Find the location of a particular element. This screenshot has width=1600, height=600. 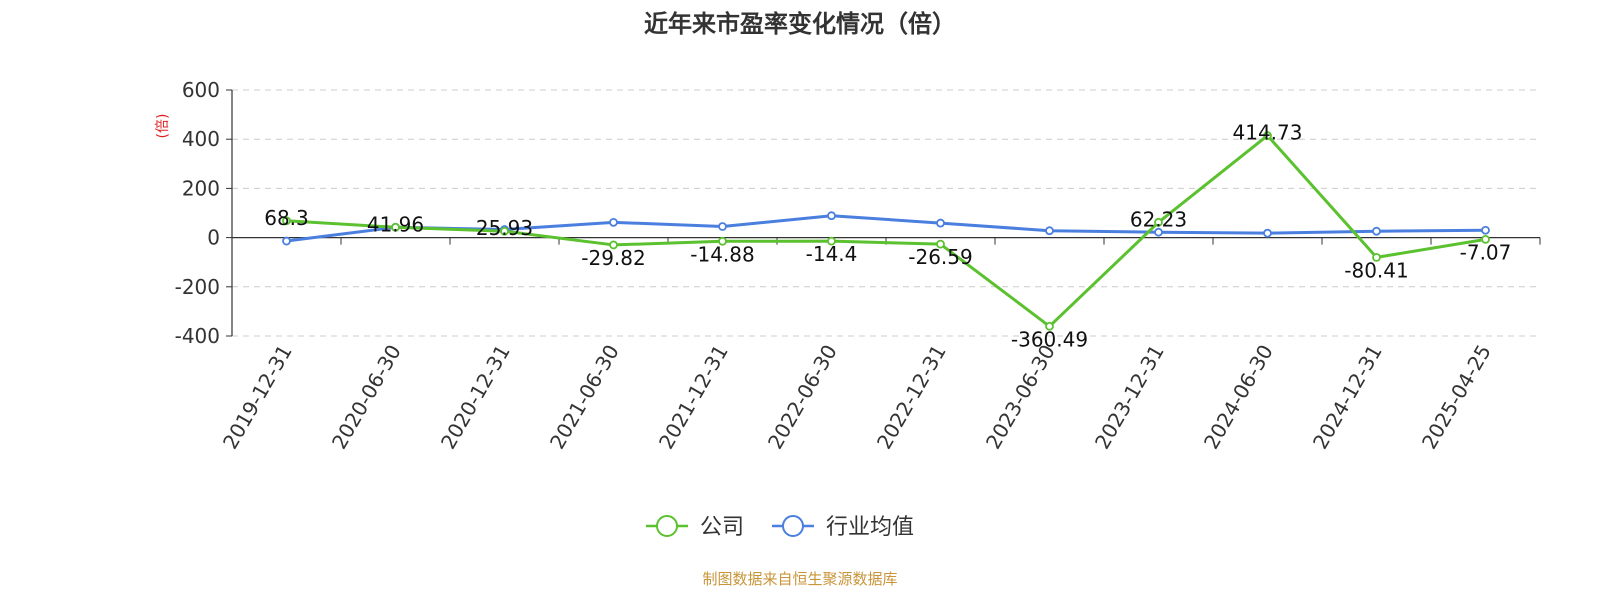

x-tick-label: 2019-12-31 is located at coordinates (257, 397).